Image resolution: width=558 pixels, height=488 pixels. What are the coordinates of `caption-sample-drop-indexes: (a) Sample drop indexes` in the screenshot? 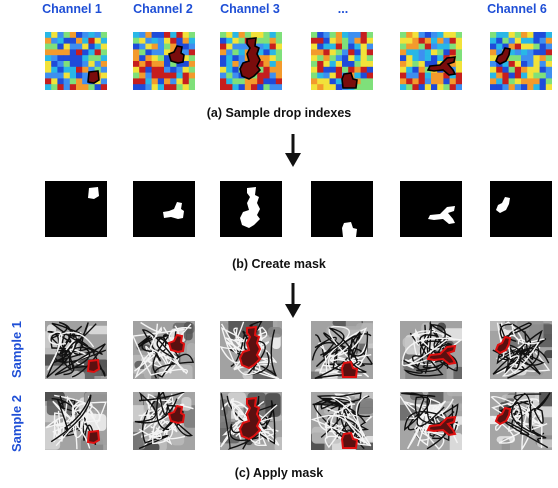 It's located at (279, 113).